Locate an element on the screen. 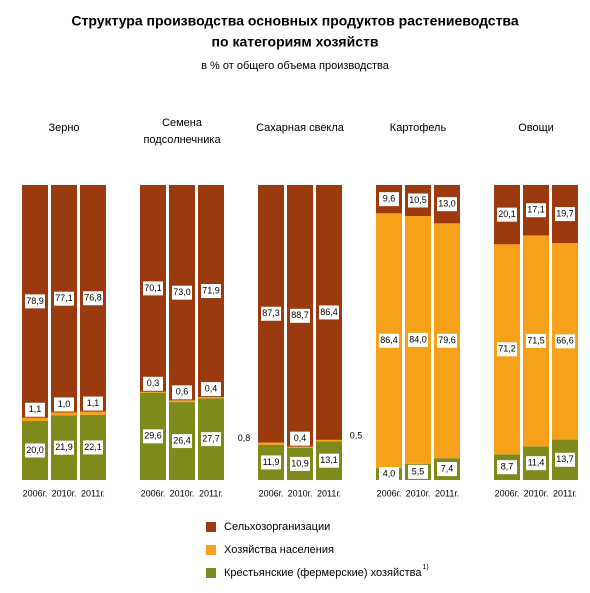  data-label: 13,7 is located at coordinates (565, 459).